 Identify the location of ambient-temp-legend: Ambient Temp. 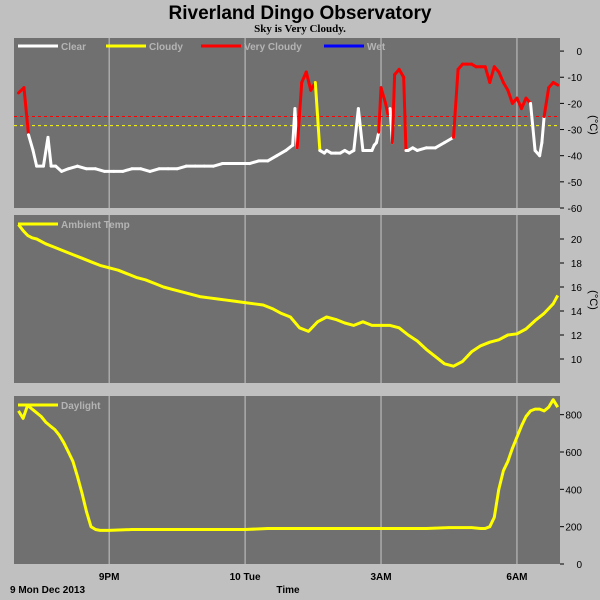
(74, 225).